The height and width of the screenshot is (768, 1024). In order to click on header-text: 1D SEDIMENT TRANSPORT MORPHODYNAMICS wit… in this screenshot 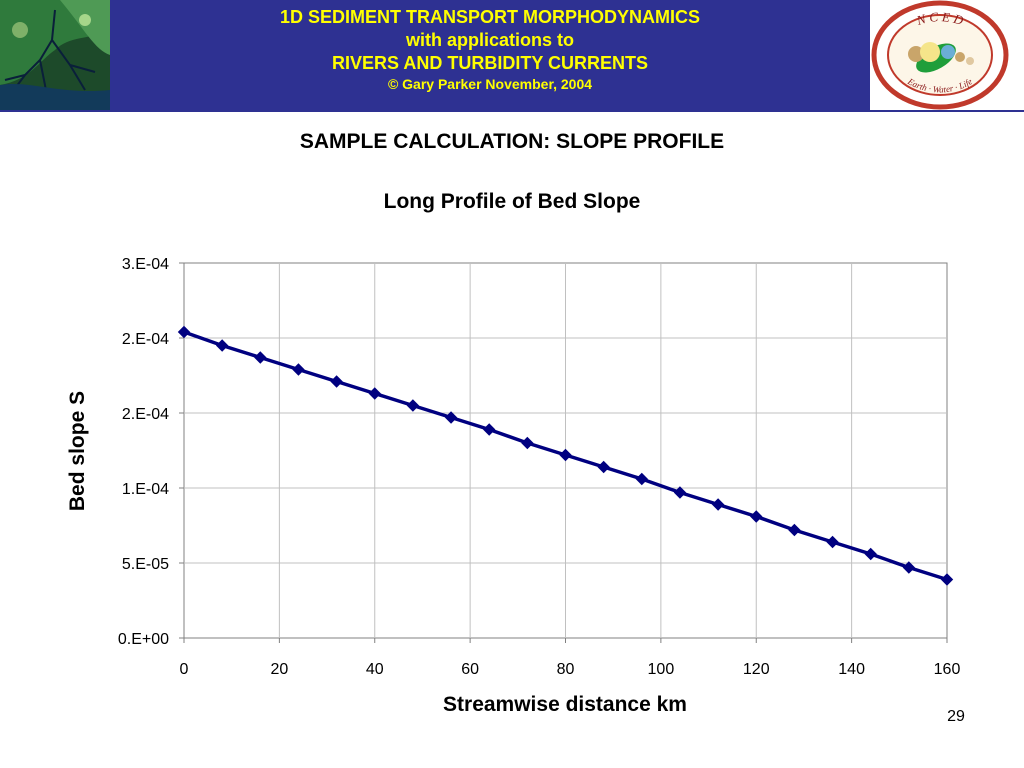, I will do `click(490, 49)`.